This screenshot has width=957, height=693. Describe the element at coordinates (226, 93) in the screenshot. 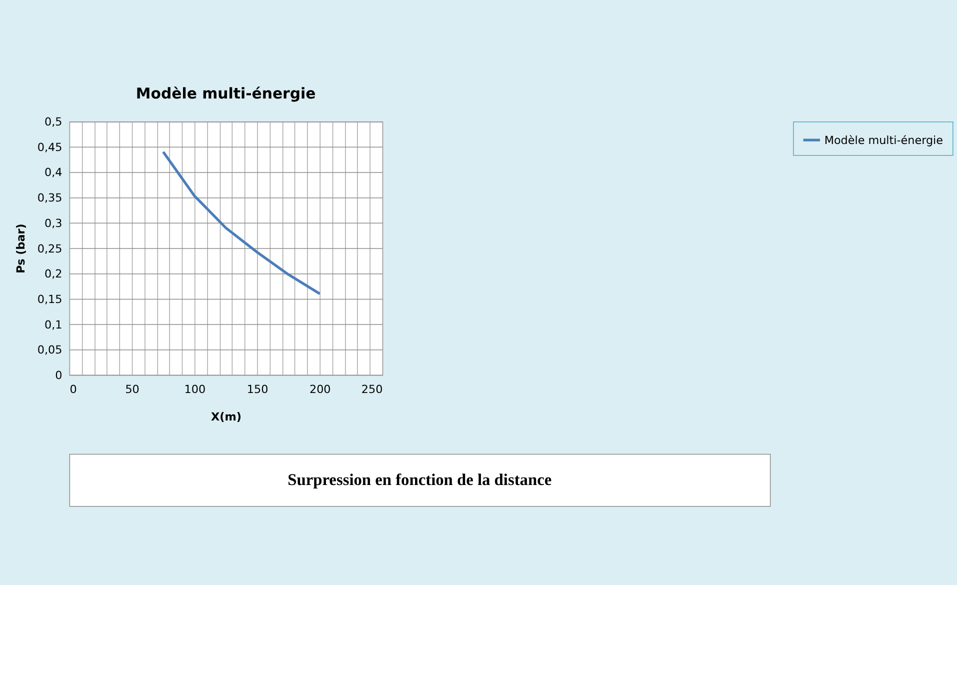

I see `chart-title: Modèle multi-énergie` at that location.